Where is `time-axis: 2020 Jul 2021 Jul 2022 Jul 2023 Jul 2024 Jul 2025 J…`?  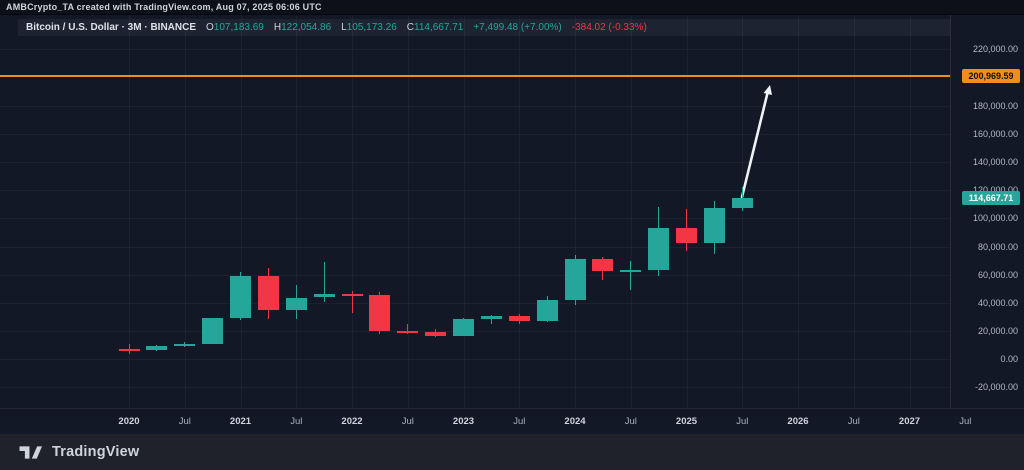 time-axis: 2020 Jul 2021 Jul 2022 Jul 2023 Jul 2024 Jul 2025 J… is located at coordinates (512, 421).